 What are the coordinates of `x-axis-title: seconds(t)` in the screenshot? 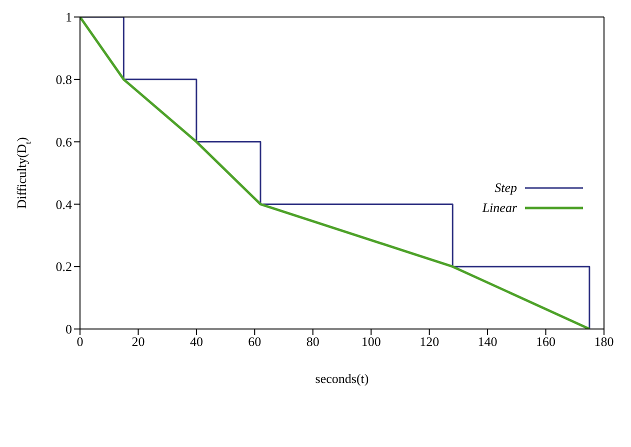 It's located at (342, 378).